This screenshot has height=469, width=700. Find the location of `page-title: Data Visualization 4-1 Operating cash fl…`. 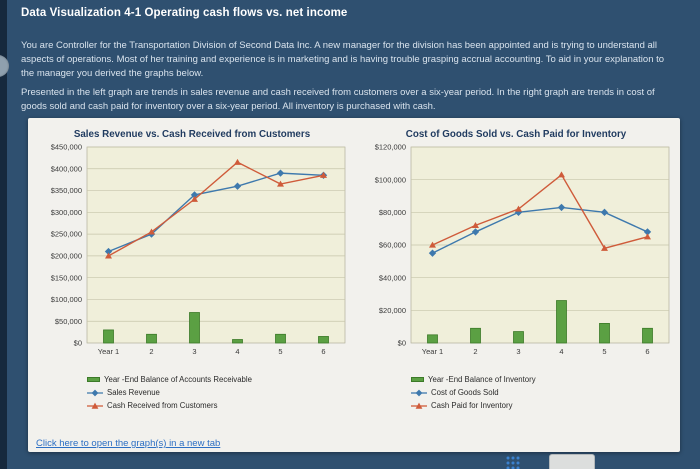

page-title: Data Visualization 4-1 Operating cash fl… is located at coordinates (184, 13).